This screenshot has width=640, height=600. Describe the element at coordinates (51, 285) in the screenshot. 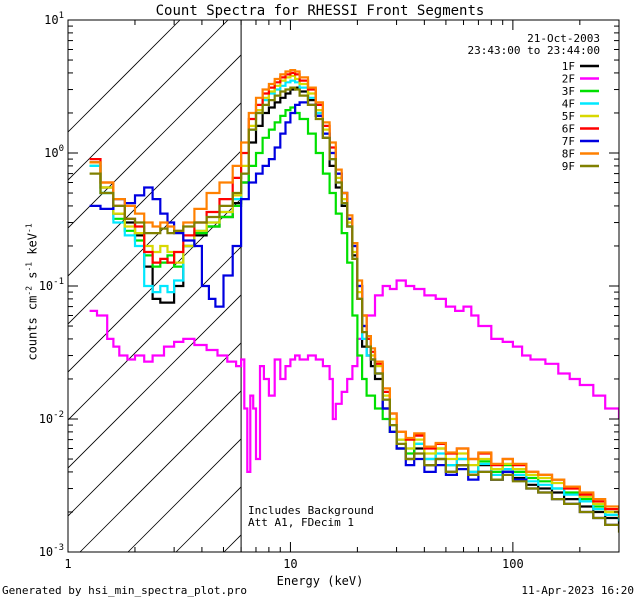

I see `y-tick-label: 10⁻¹` at that location.